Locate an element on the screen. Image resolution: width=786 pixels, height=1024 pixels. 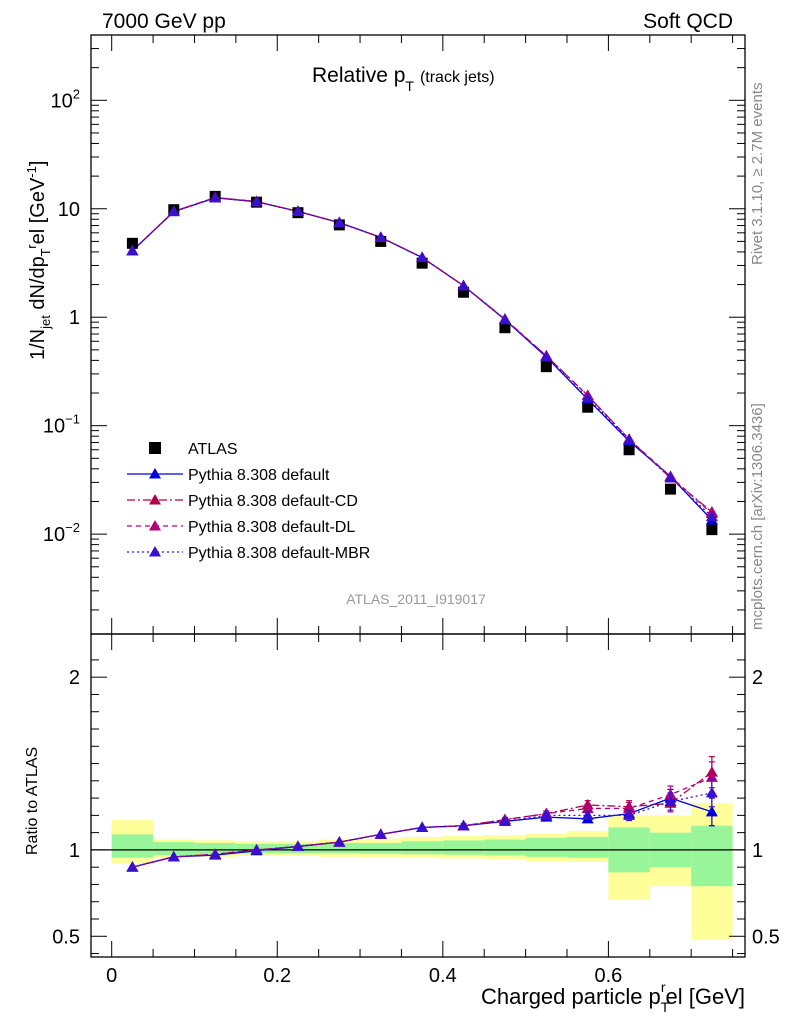
title-suffix: (track jets) is located at coordinates (457, 77).